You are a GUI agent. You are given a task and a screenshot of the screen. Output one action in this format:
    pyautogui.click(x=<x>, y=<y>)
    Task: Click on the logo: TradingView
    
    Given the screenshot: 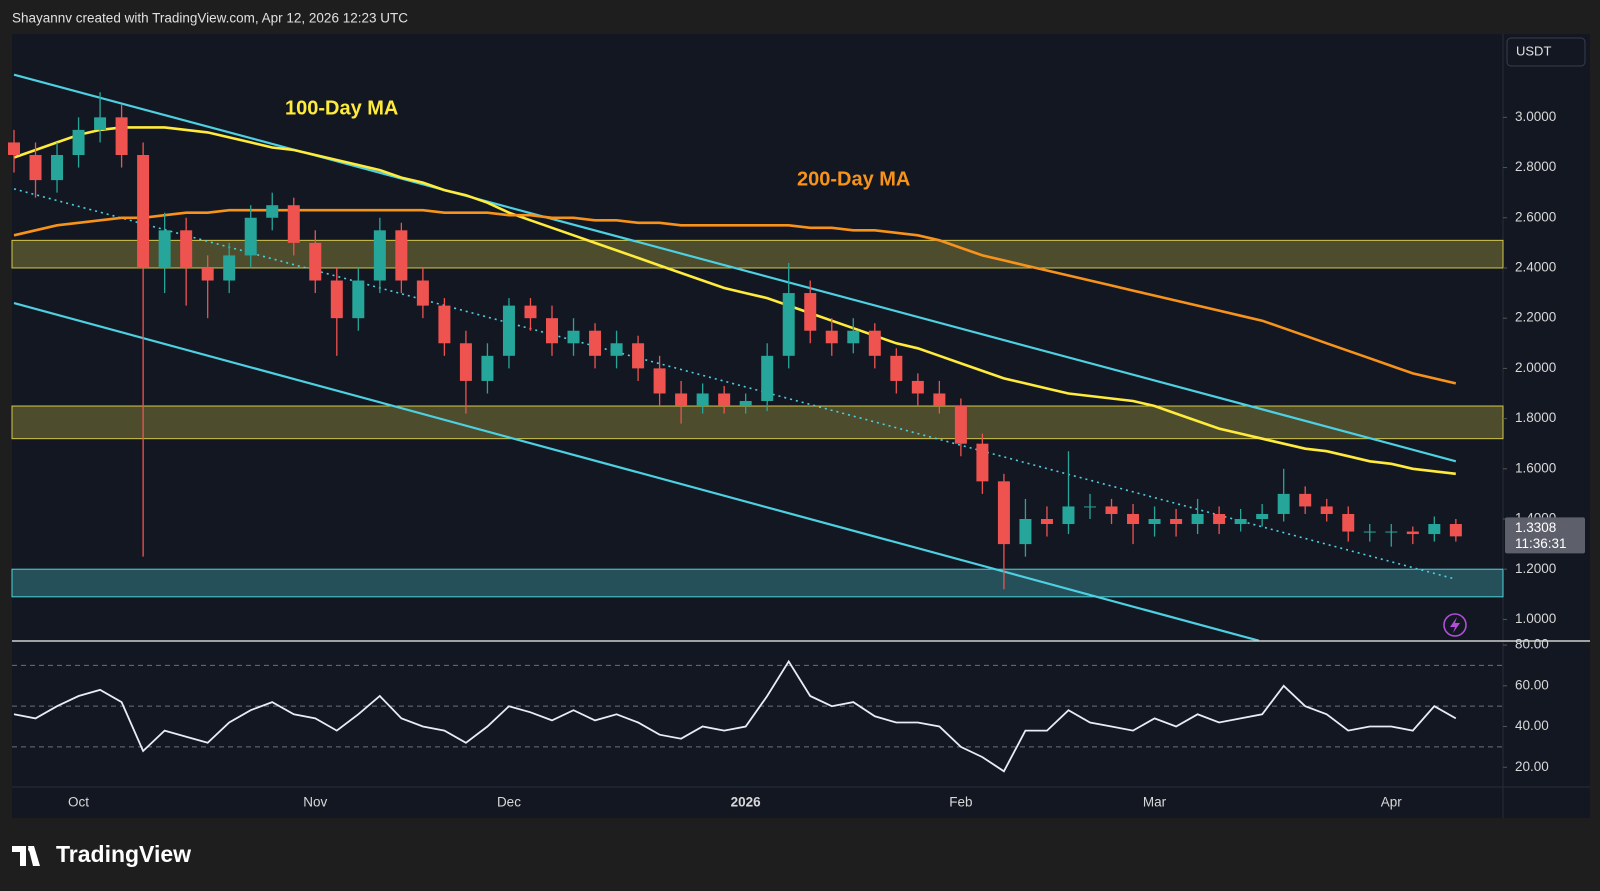 What is the action you would take?
    pyautogui.click(x=101, y=854)
    